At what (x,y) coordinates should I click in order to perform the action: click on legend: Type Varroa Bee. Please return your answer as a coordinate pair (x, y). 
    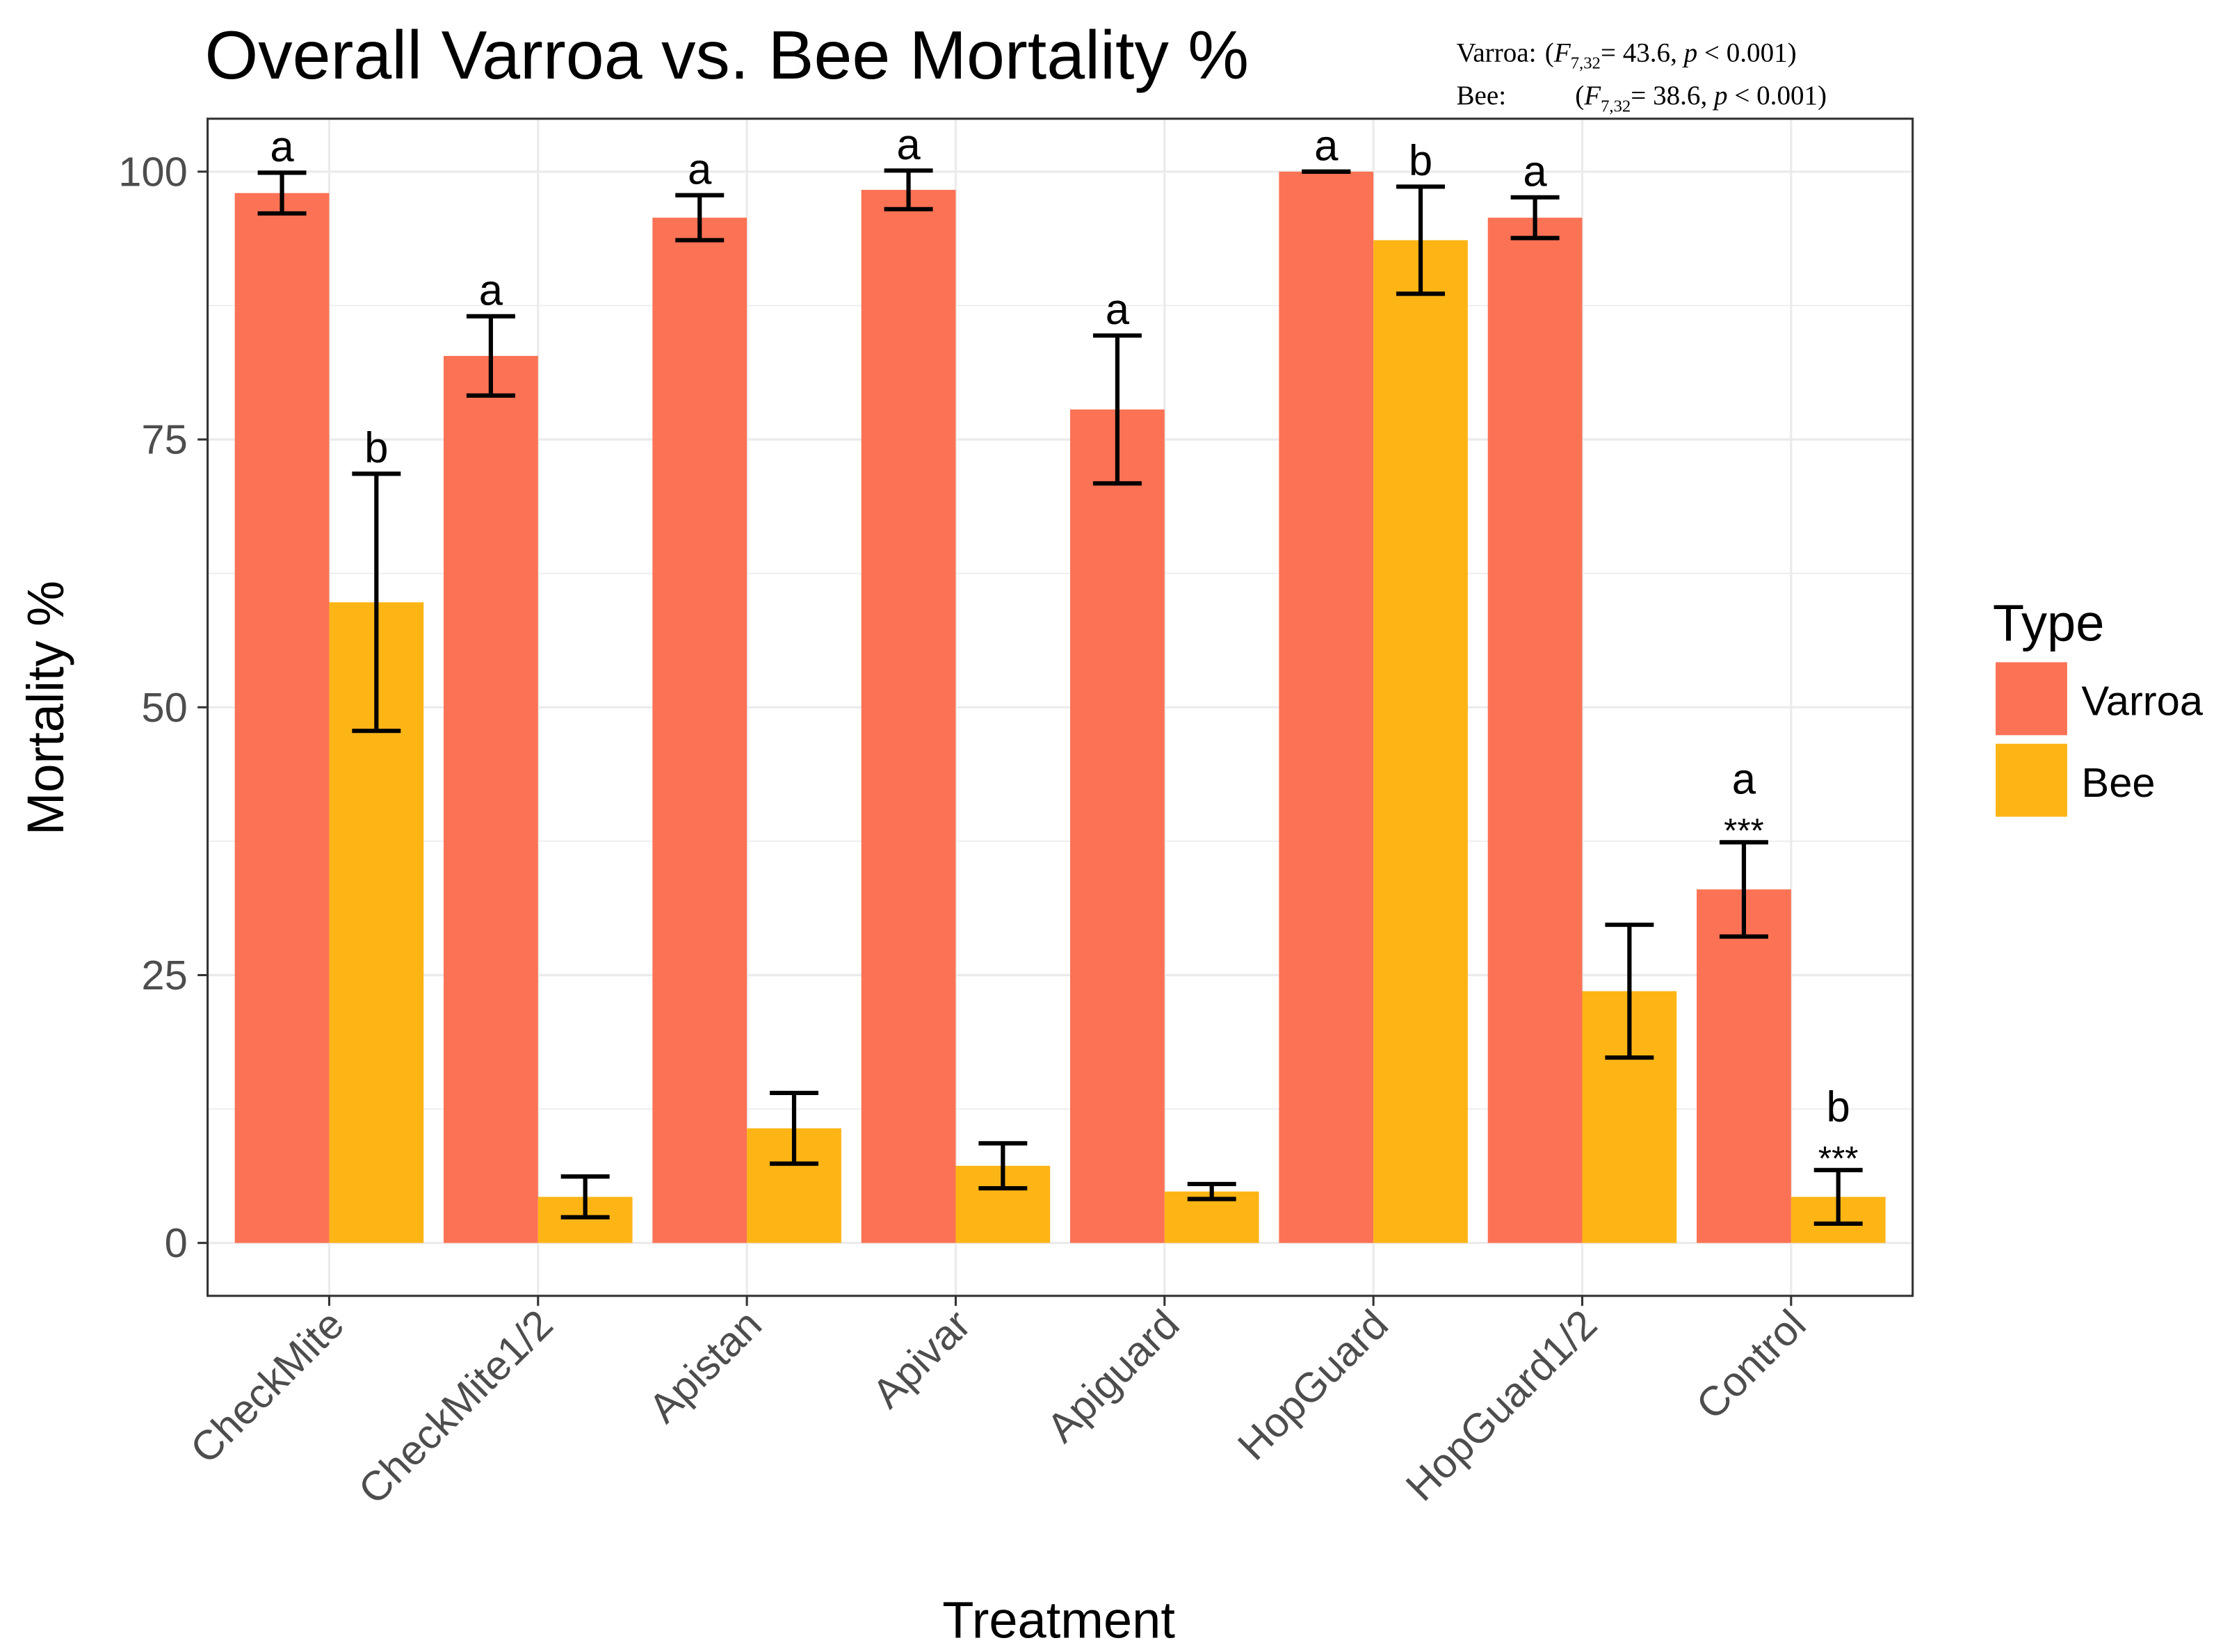
    Looking at the image, I should click on (2098, 705).